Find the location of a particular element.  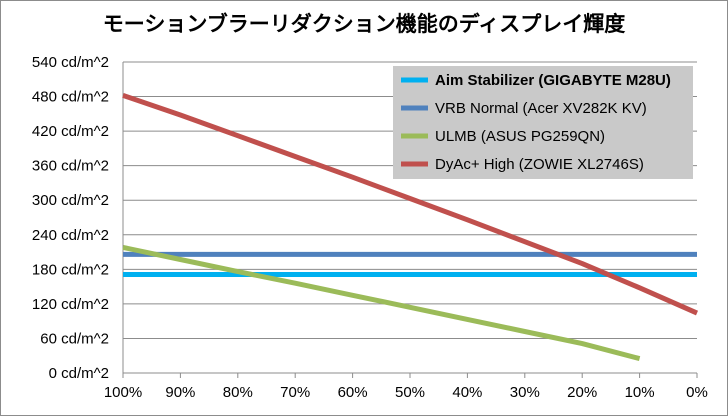

x-tick-label: 0% is located at coordinates (697, 392).